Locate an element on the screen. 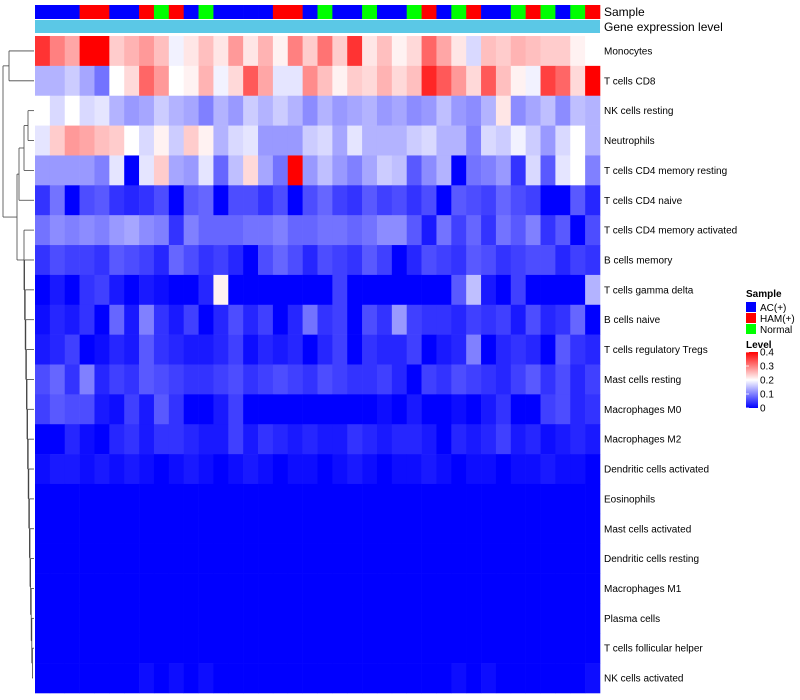 The height and width of the screenshot is (700, 800). row-label: Mast cells activated is located at coordinates (647, 529).